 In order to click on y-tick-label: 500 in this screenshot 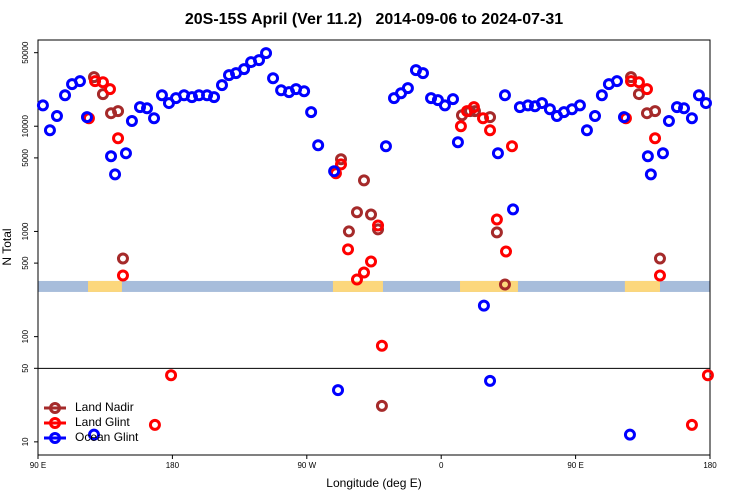, I will do `click(25, 263)`.